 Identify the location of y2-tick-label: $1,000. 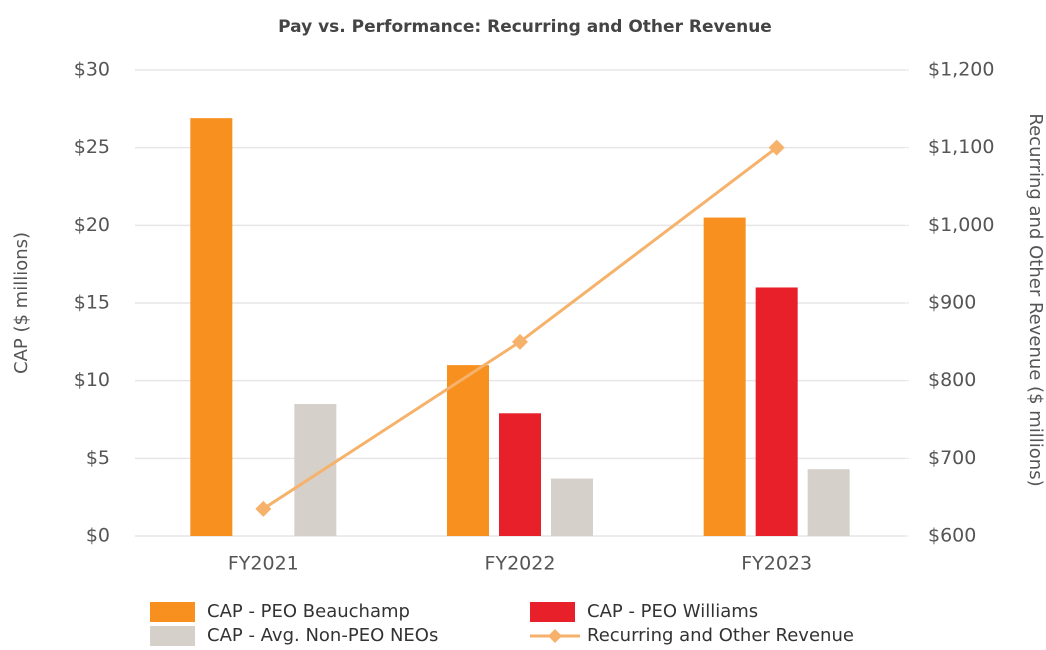
(961, 225).